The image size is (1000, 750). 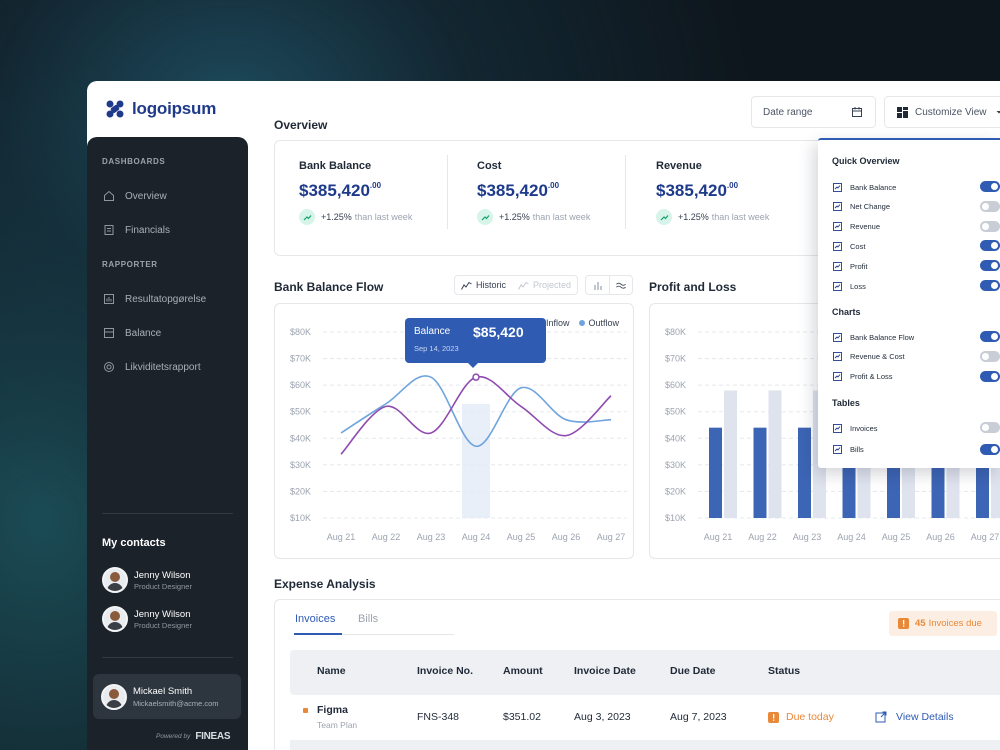 I want to click on popup-section-title: Tables, so click(x=846, y=403).